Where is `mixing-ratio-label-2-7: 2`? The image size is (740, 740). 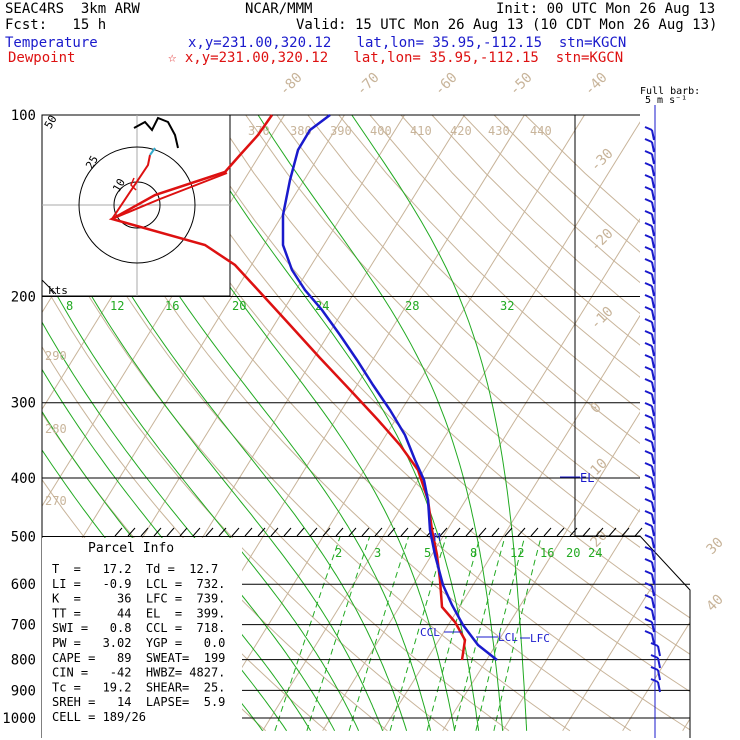
mixing-ratio-label-2-7: 2 is located at coordinates (338, 553).